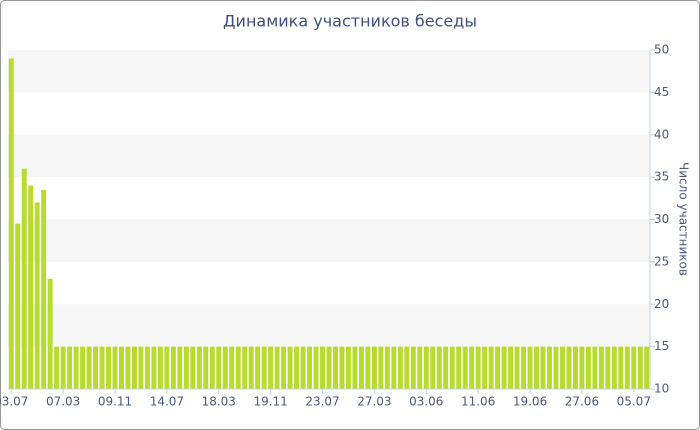  I want to click on y-tick-label: 35, so click(661, 177).